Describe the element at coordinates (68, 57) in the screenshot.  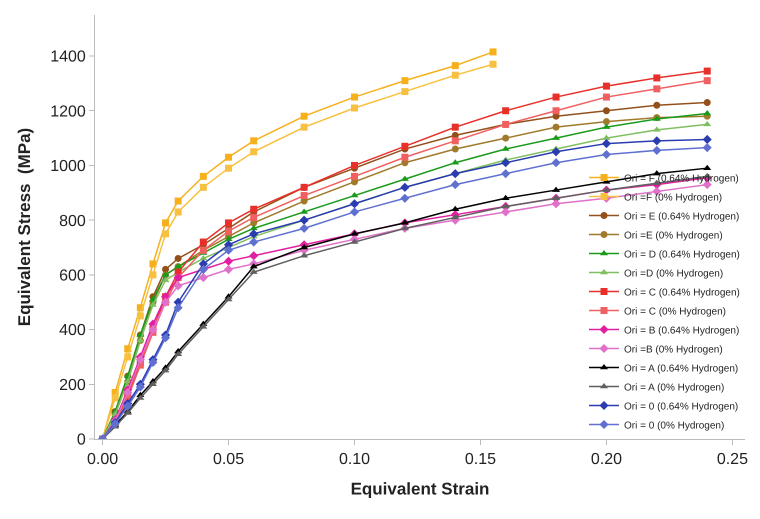
I see `y-tick-label: 1400` at that location.